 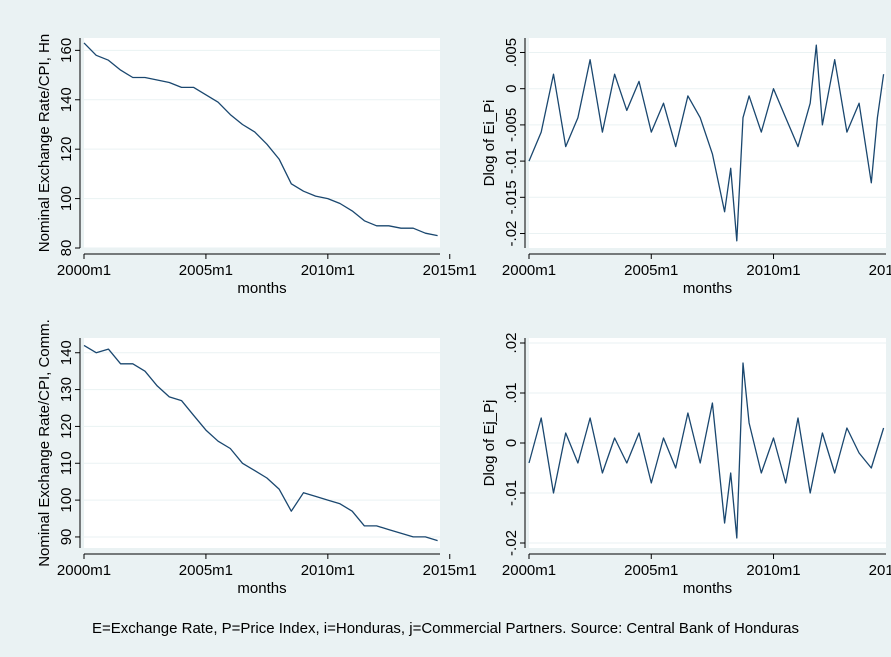 What do you see at coordinates (489, 143) in the screenshot?
I see `y-axis-title: Dlog of Ei_Pi` at bounding box center [489, 143].